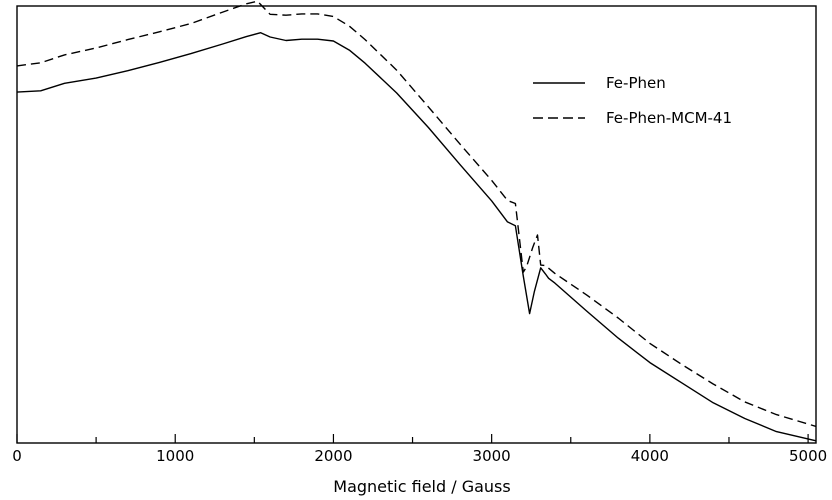 The width and height of the screenshot is (832, 500). I want to click on x-tick-label: 0, so click(17, 456).